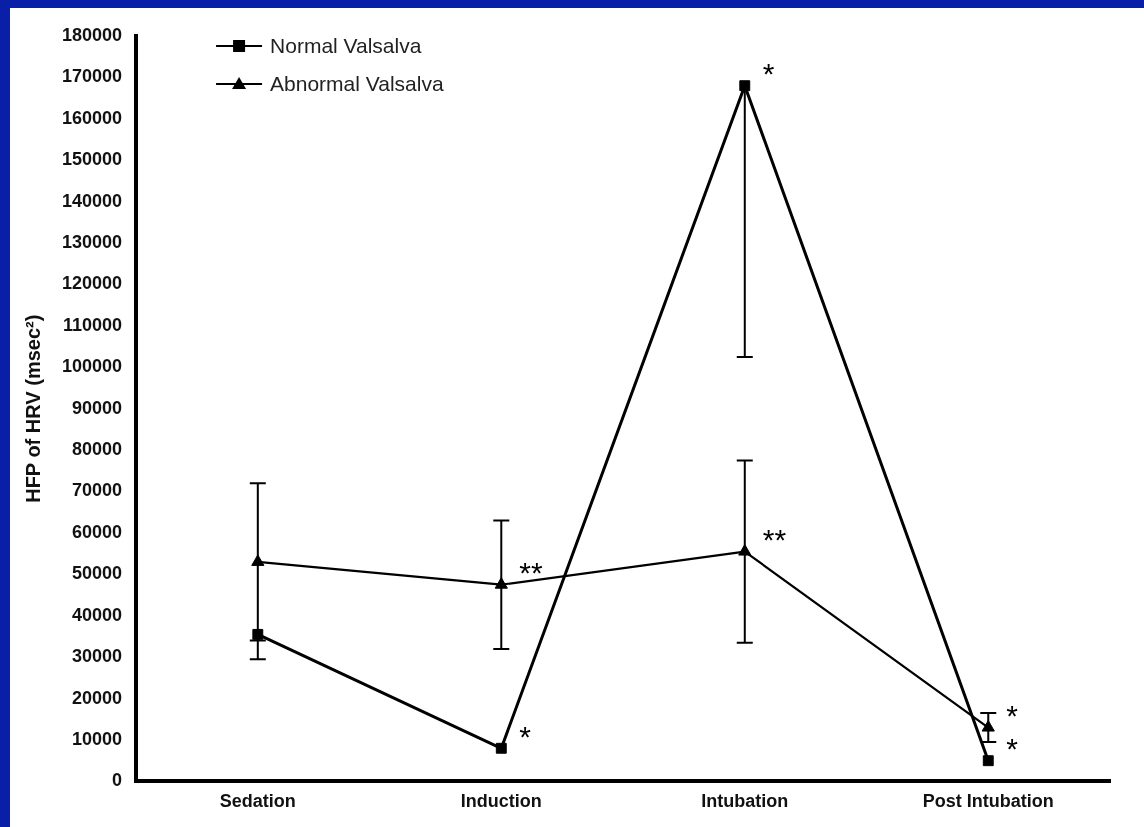 The width and height of the screenshot is (1144, 827). What do you see at coordinates (92, 324) in the screenshot?
I see `y-tick-label: 110000` at bounding box center [92, 324].